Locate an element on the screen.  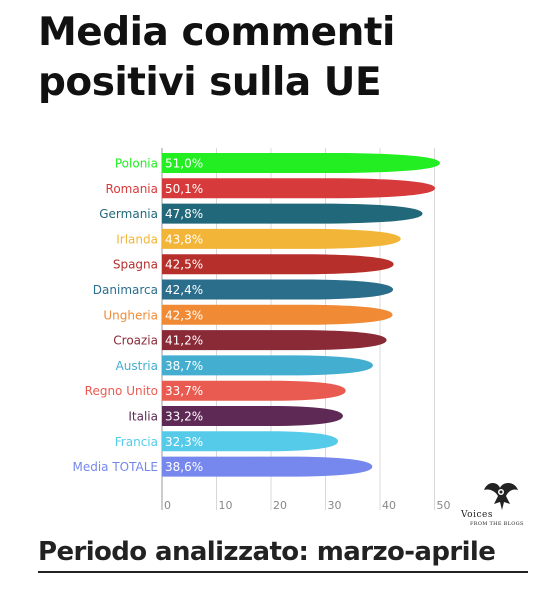
category-label: Croazia is located at coordinates (135, 341).